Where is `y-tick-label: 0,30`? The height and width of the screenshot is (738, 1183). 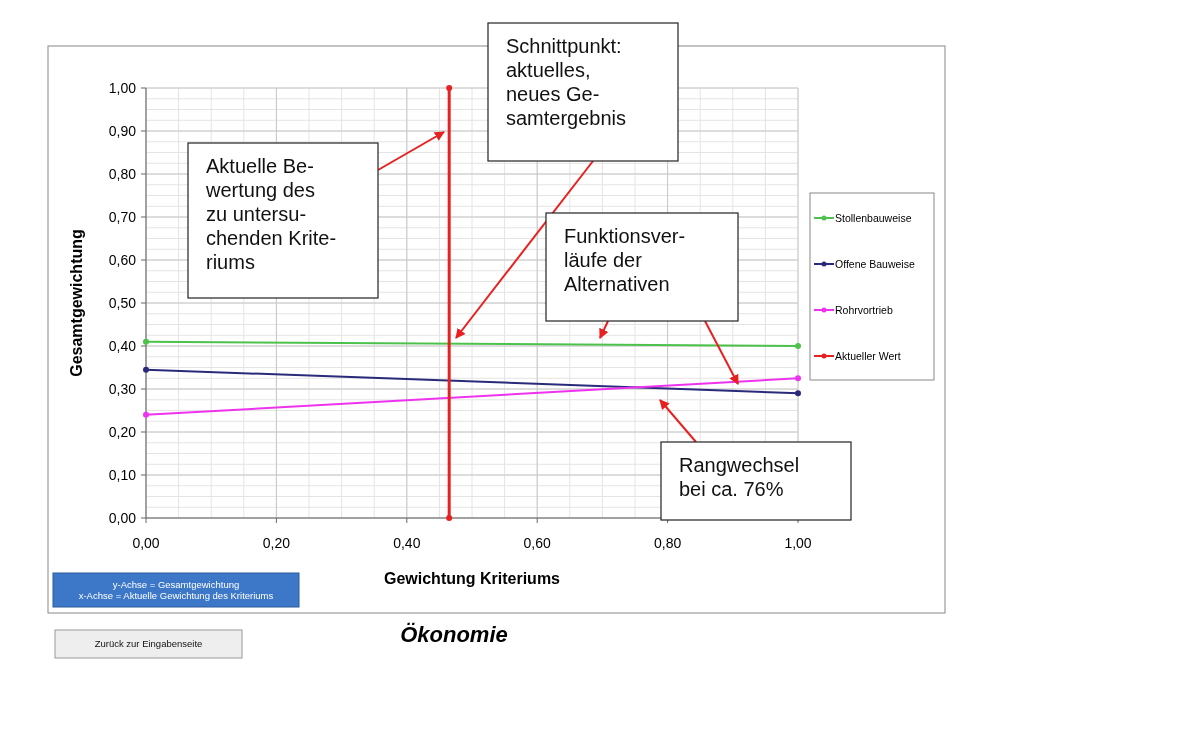
y-tick-label: 0,30 is located at coordinates (122, 389).